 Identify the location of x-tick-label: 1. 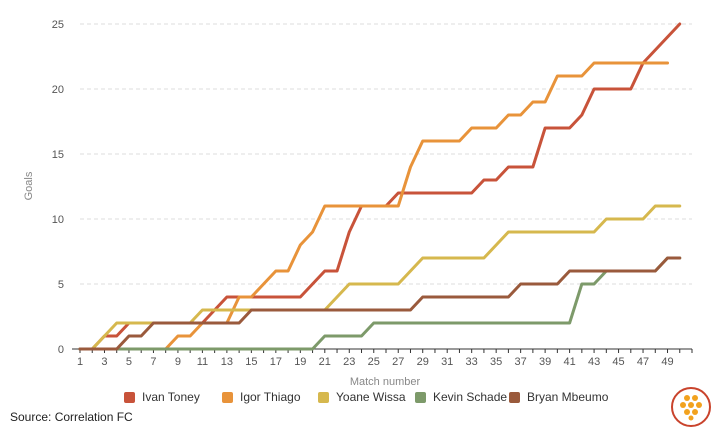
(80, 362).